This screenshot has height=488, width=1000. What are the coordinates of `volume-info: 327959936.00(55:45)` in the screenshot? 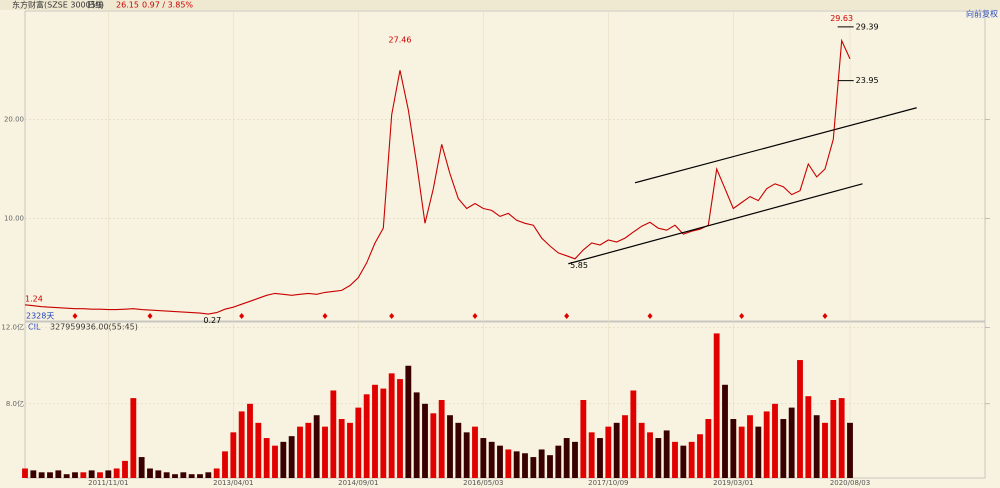 It's located at (94, 327).